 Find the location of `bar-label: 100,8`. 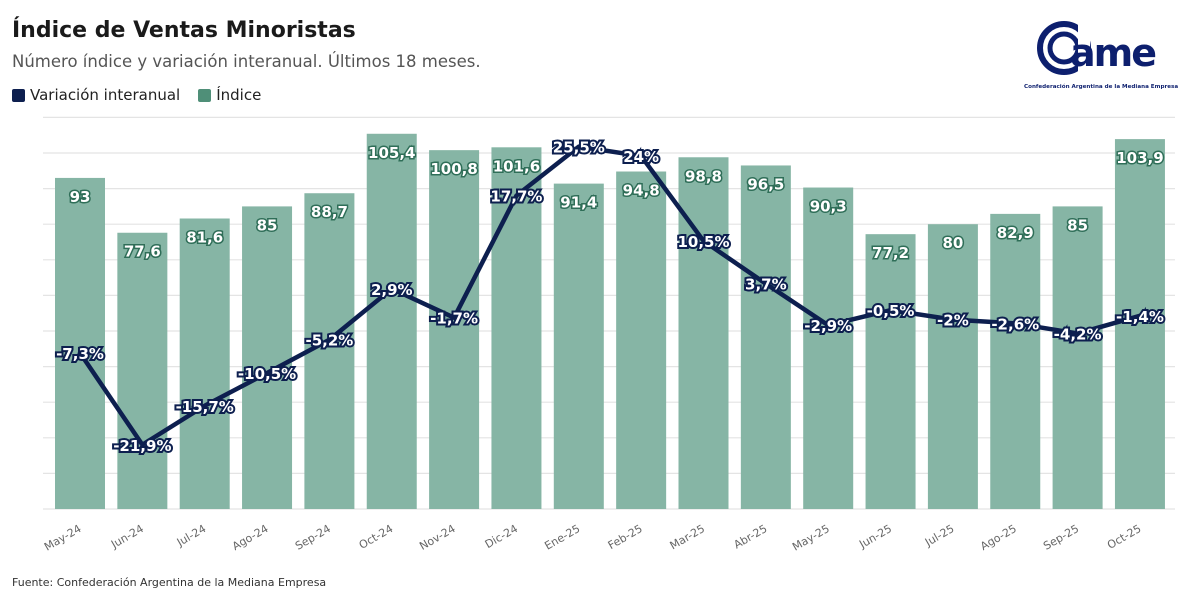

bar-label: 100,8 is located at coordinates (453, 169).